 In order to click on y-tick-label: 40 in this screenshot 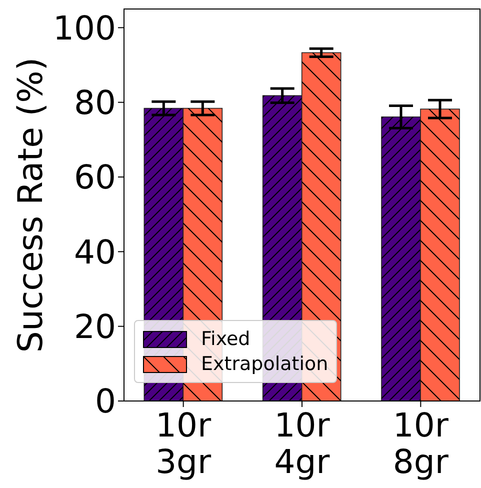, I will do `click(95, 252)`.